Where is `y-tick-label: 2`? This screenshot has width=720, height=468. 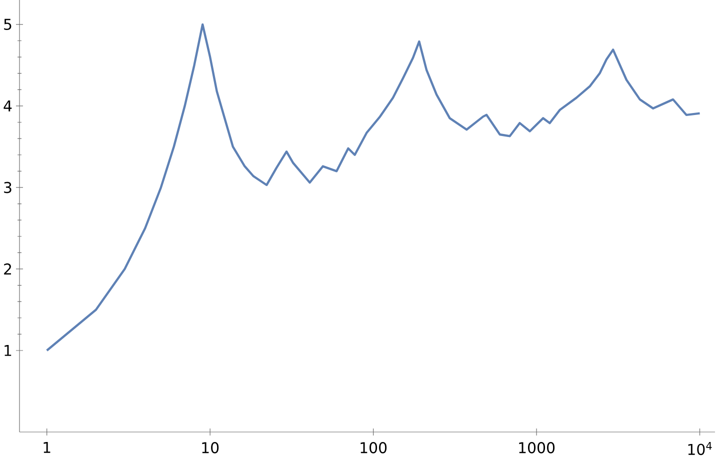
y-tick-label: 2 is located at coordinates (7, 269).